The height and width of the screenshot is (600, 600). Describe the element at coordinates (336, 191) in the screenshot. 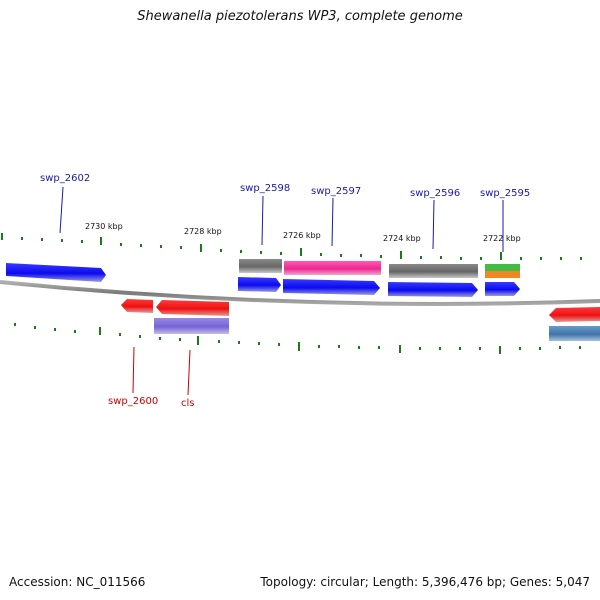

I see `gene-label-swp-2597: swp_2597` at that location.